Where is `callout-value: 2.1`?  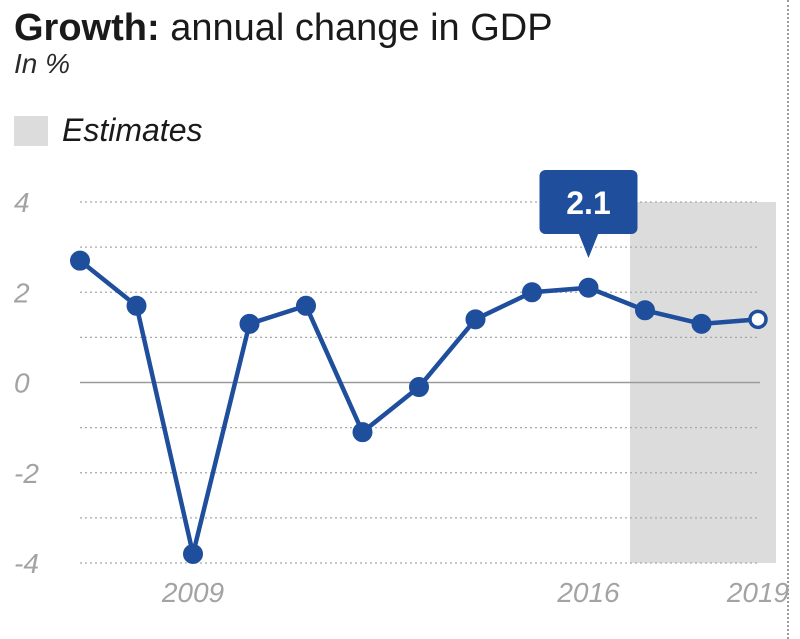
callout-value: 2.1 is located at coordinates (588, 203).